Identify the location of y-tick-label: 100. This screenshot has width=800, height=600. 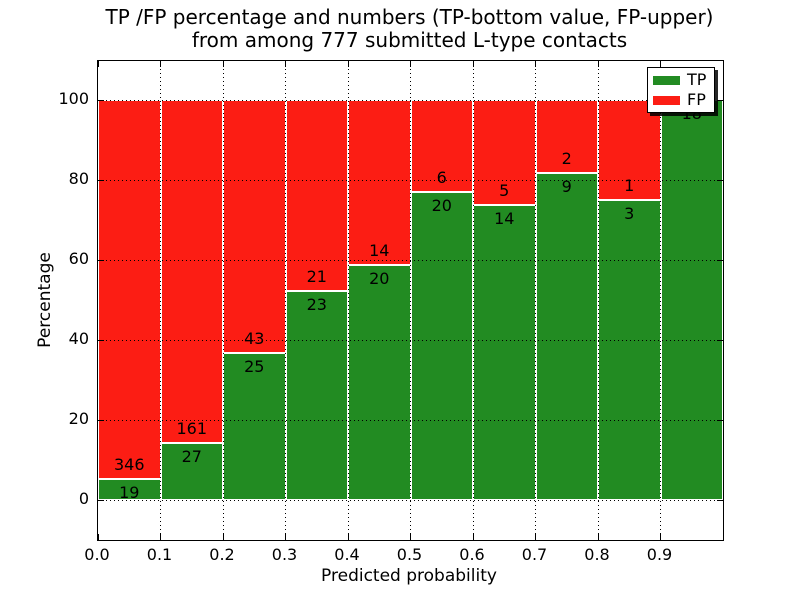
(73, 98).